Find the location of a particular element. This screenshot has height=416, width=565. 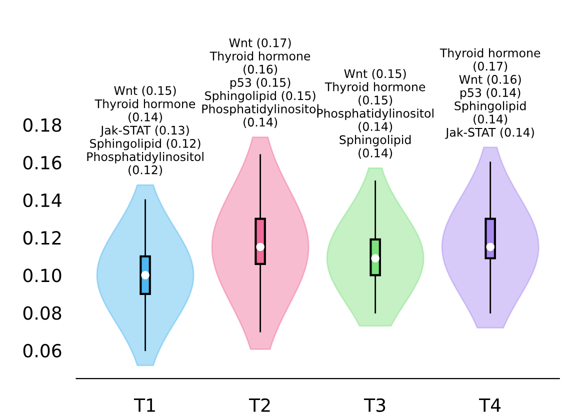

annotation: Wnt (0.17) Thyroid hormone (0.16) p53 (0.15) Sphingolipid (0.15) Phosphatidylinositol (0.14) is located at coordinates (260, 83).